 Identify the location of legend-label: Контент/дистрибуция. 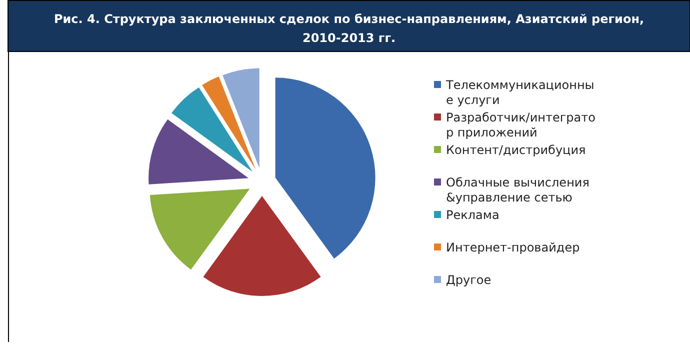
(516, 150).